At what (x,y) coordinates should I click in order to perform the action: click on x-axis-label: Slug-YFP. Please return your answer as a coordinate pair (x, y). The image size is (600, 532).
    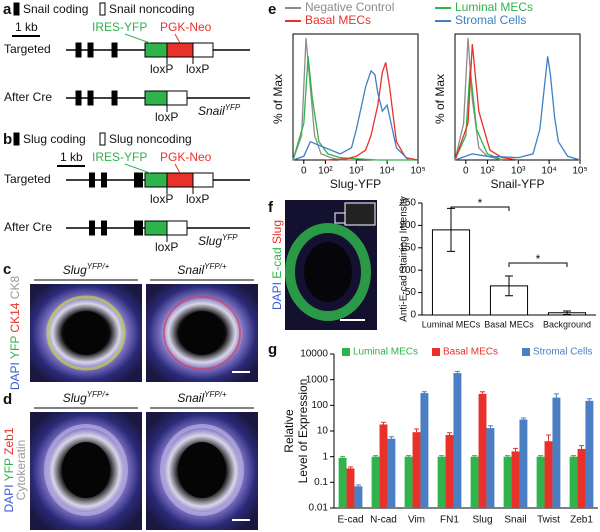
    Looking at the image, I should click on (355, 184).